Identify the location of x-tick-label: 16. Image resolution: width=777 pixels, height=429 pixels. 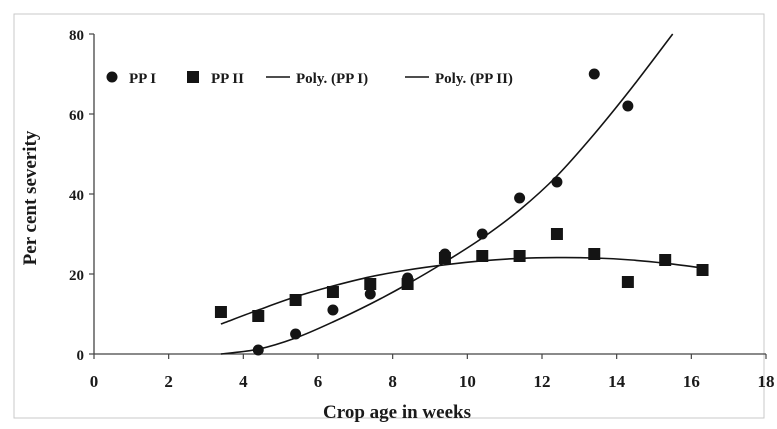
(691, 381).